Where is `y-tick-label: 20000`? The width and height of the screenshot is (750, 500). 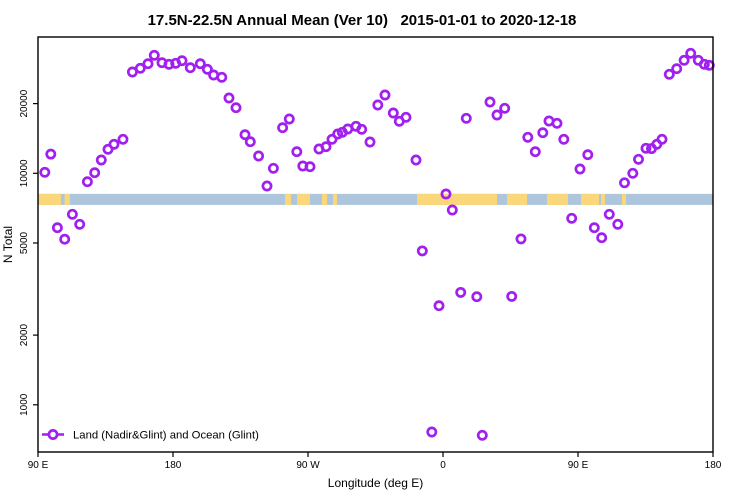
y-tick-label: 20000 is located at coordinates (24, 103).